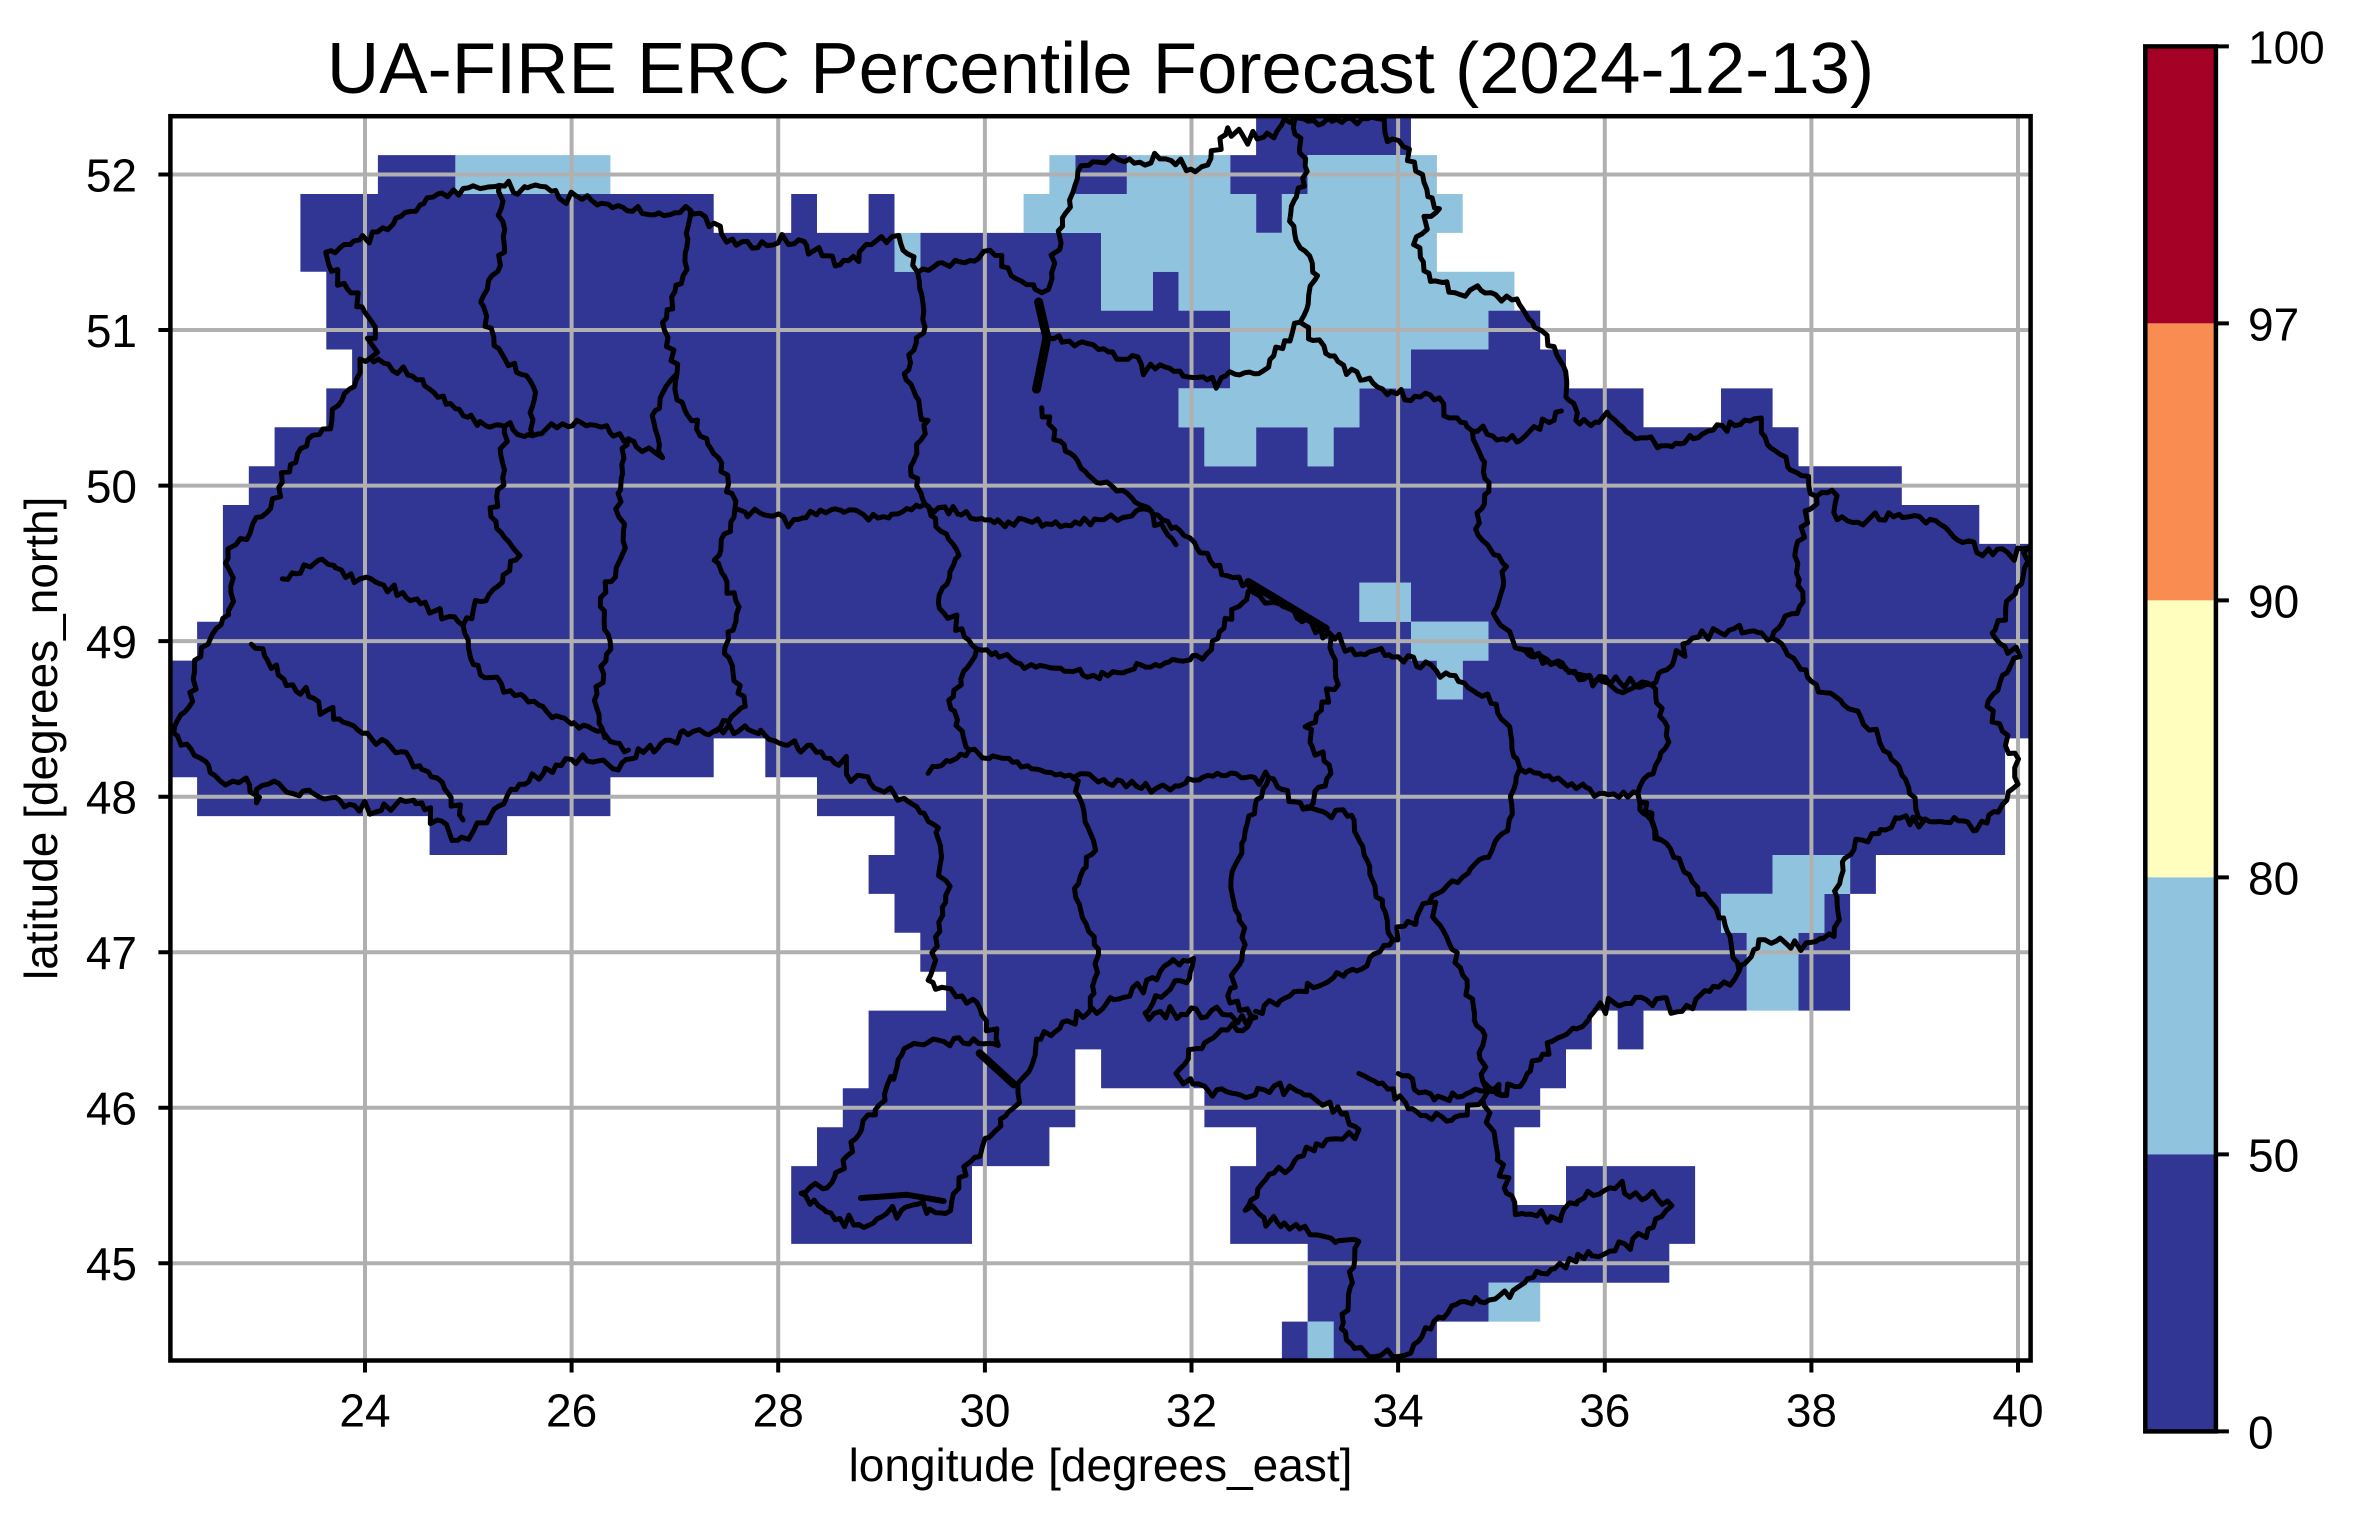  I want to click on svg-text: 51, so click(111, 331).